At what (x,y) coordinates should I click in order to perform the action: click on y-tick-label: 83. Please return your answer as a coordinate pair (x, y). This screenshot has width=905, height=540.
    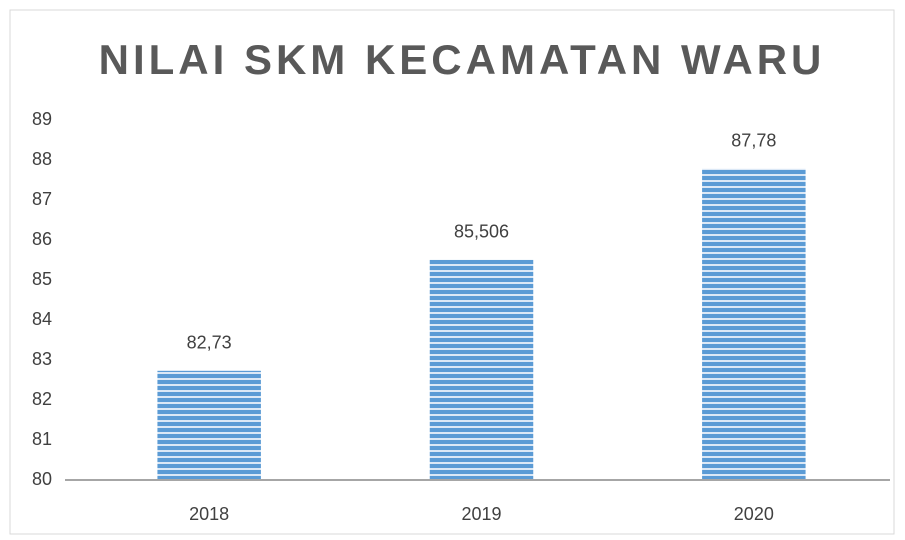
    Looking at the image, I should click on (42, 359).